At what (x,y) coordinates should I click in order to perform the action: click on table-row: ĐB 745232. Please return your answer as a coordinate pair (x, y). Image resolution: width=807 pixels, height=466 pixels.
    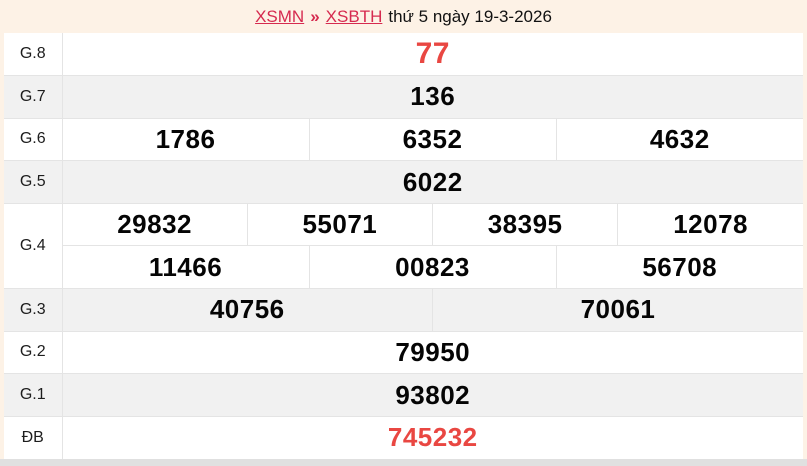
    Looking at the image, I should click on (403, 437).